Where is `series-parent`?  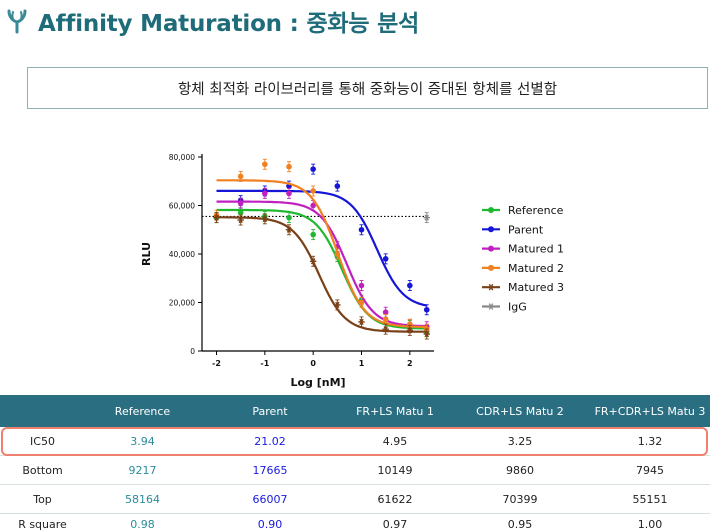
series-parent is located at coordinates (323, 239).